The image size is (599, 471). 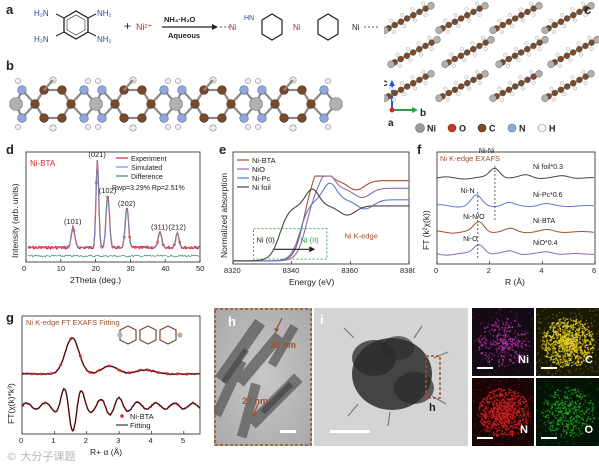 What do you see at coordinates (492, 129) in the screenshot?
I see `legend-c: C` at bounding box center [492, 129].